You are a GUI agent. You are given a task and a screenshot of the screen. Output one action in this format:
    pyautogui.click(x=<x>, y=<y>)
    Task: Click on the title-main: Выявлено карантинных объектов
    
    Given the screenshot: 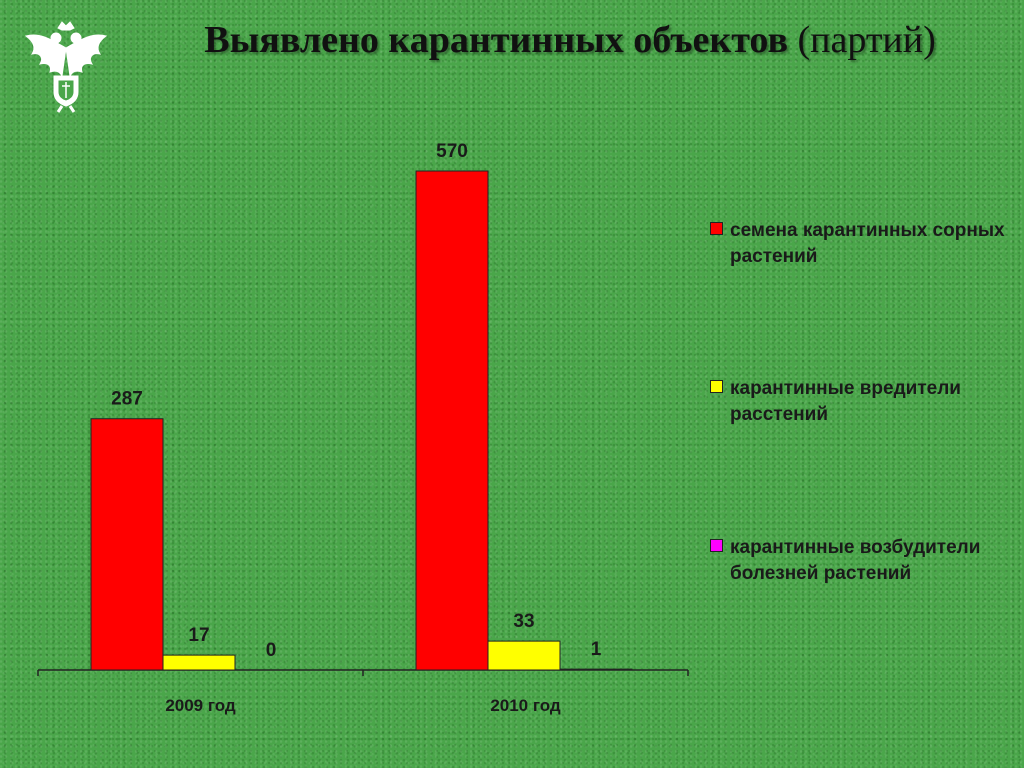 What is the action you would take?
    pyautogui.click(x=496, y=40)
    